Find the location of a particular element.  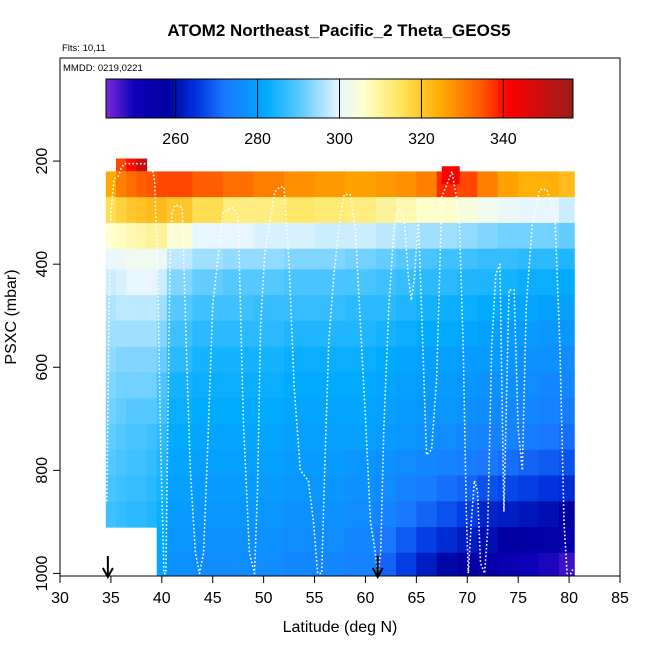

heatmap-cap-cell is located at coordinates (121, 165).